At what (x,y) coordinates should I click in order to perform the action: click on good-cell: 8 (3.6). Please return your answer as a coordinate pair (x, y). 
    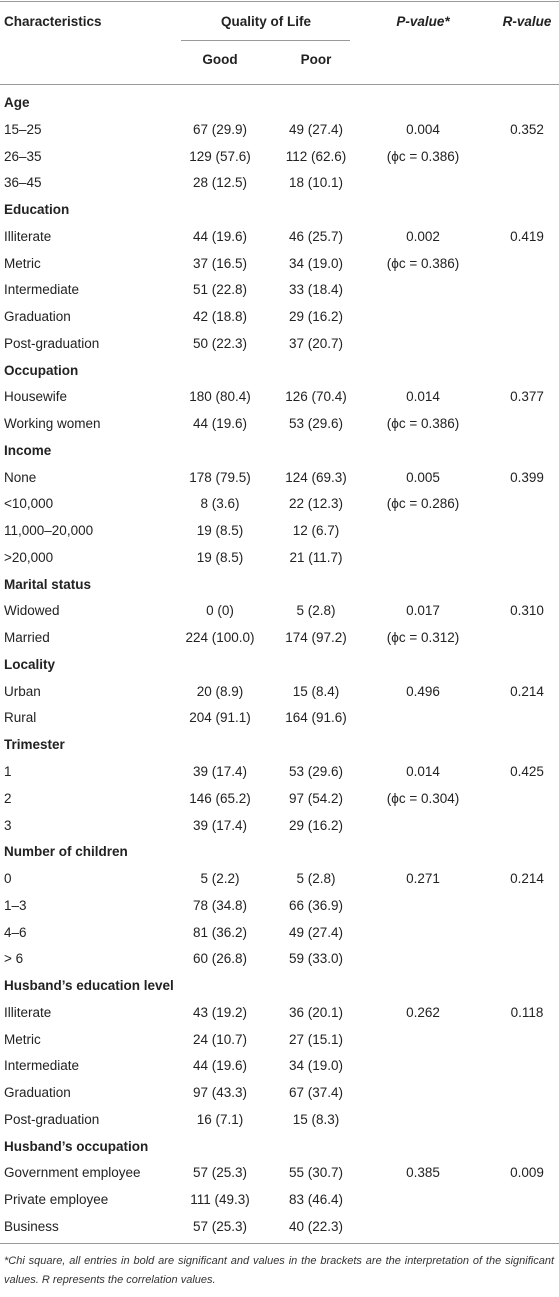
    Looking at the image, I should click on (220, 504).